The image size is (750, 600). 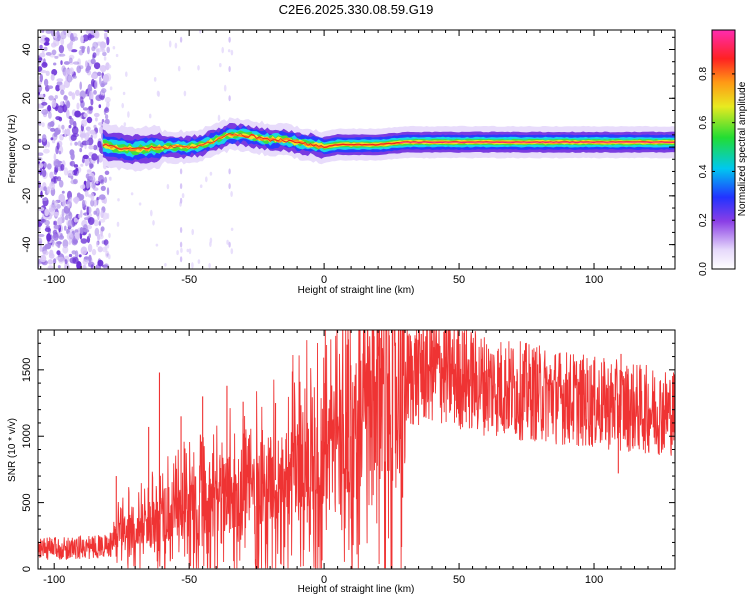 What do you see at coordinates (12, 149) in the screenshot?
I see `spectrogram-y-axis-label: Frequency (Hz)` at bounding box center [12, 149].